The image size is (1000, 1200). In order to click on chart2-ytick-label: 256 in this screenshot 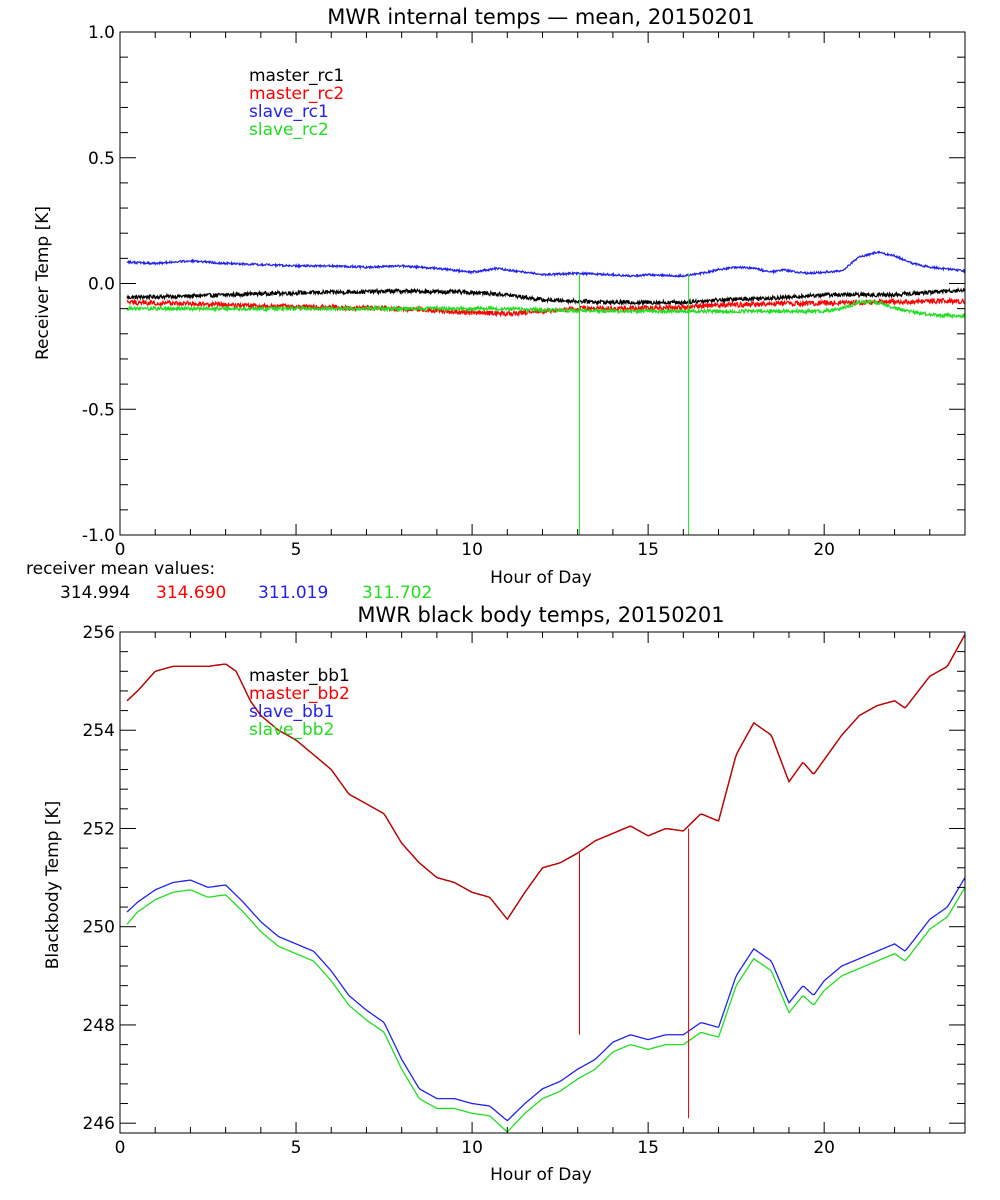, I will do `click(99, 633)`.